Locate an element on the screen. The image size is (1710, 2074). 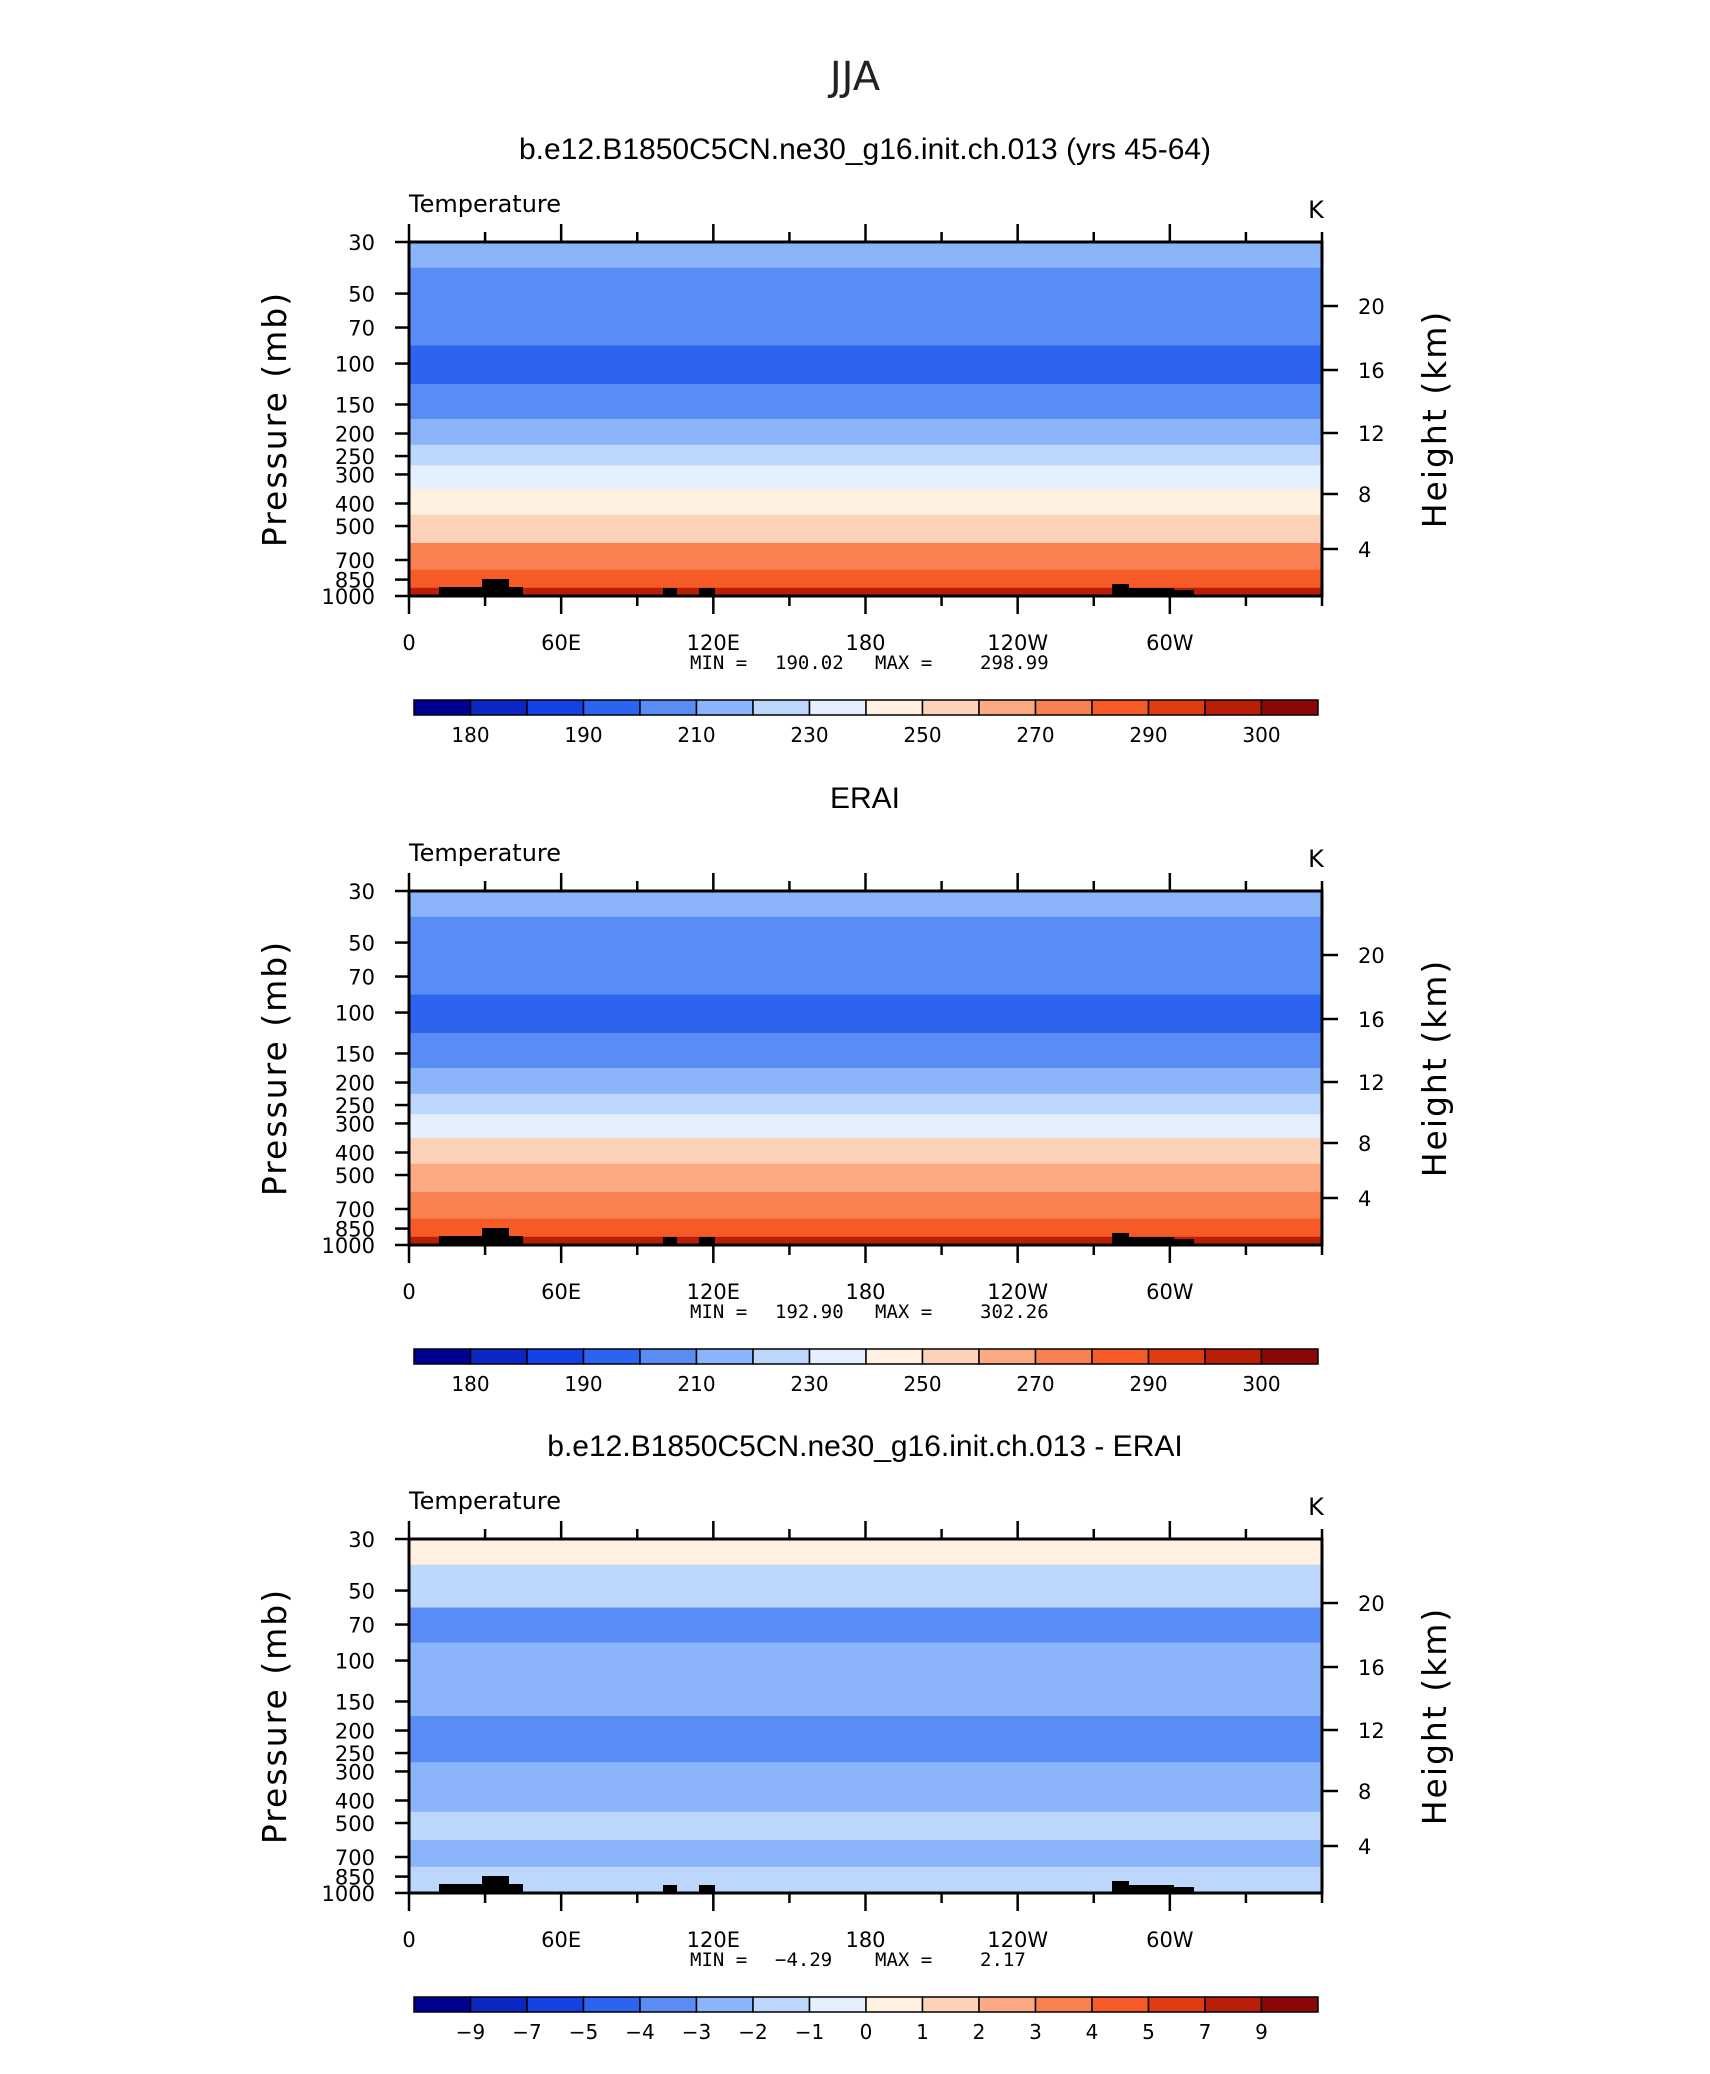
max-value: 302.26 is located at coordinates (1014, 1312).